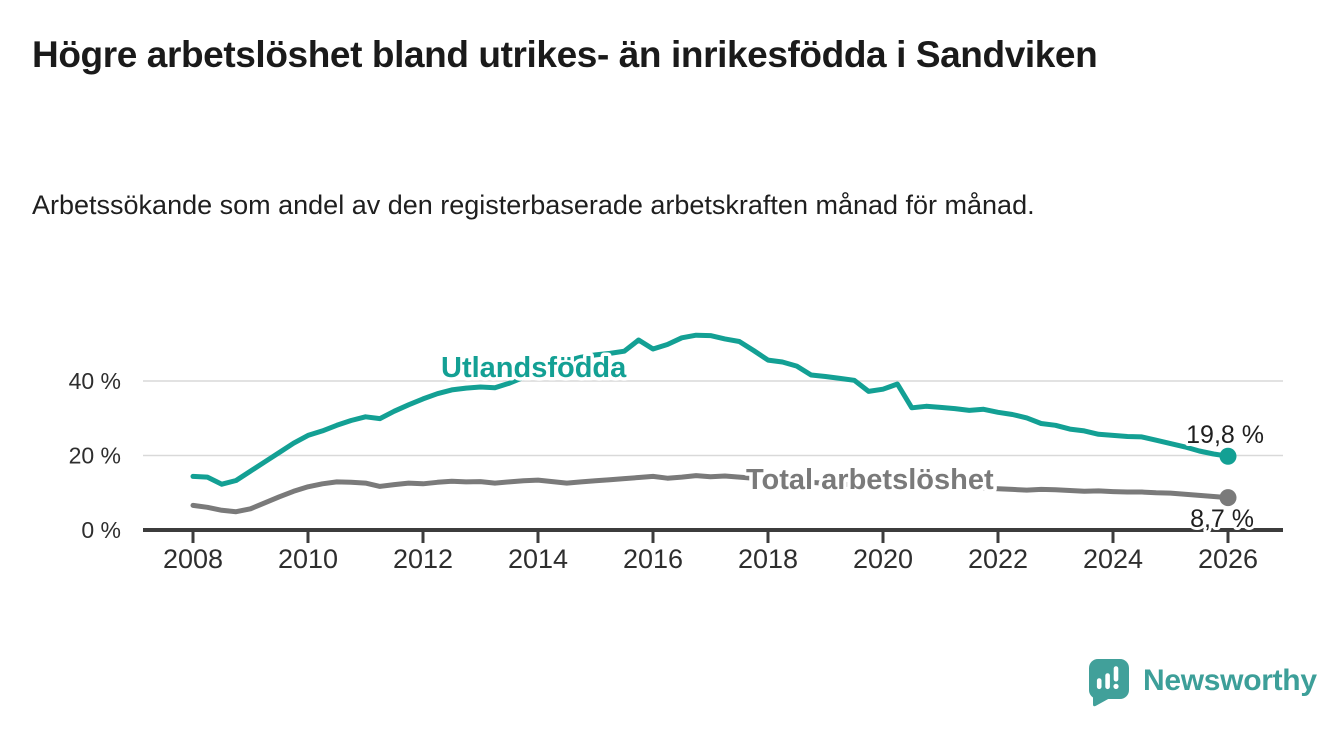 This screenshot has height=734, width=1340. What do you see at coordinates (308, 559) in the screenshot?
I see `x-tick-label: 2010` at bounding box center [308, 559].